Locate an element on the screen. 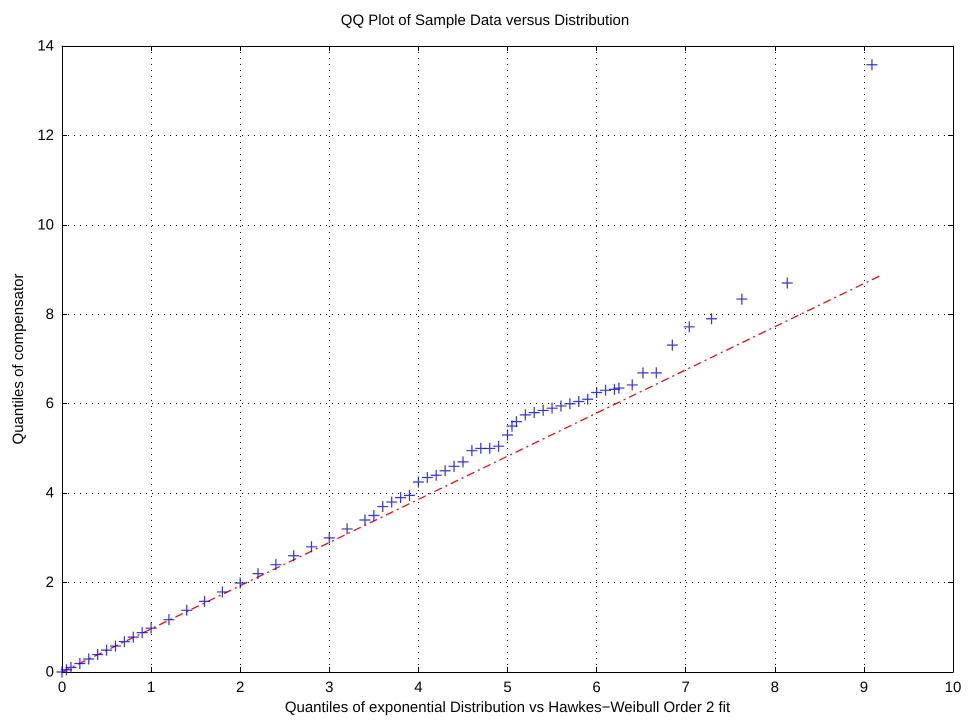  x-tick-label: 10 is located at coordinates (953, 687).